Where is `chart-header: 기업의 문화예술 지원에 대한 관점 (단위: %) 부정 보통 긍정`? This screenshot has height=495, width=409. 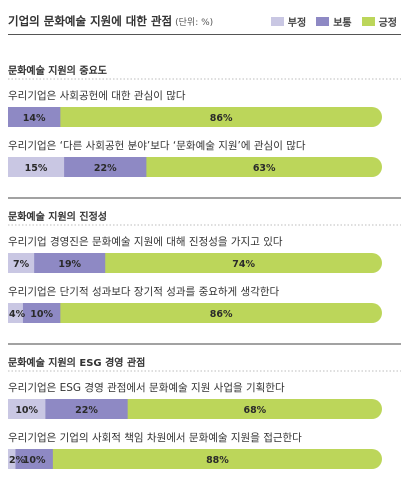 chart-header: 기업의 문화예술 지원에 대한 관점 (단위: %) 부정 보통 긍정 is located at coordinates (204, 21).